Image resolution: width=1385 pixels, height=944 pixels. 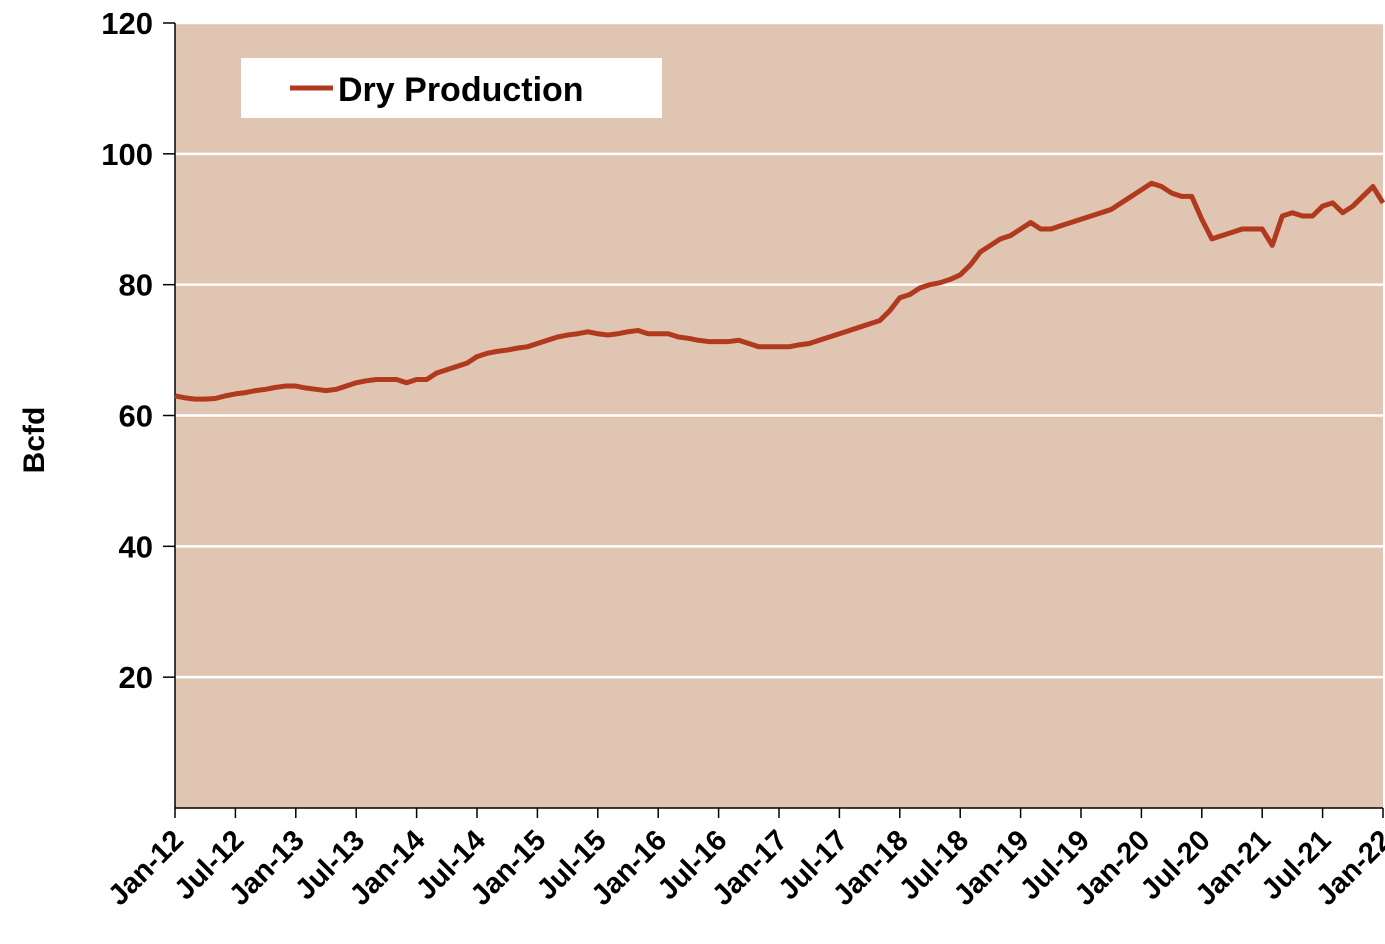 What do you see at coordinates (461, 90) in the screenshot?
I see `legend-label: Dry Production` at bounding box center [461, 90].